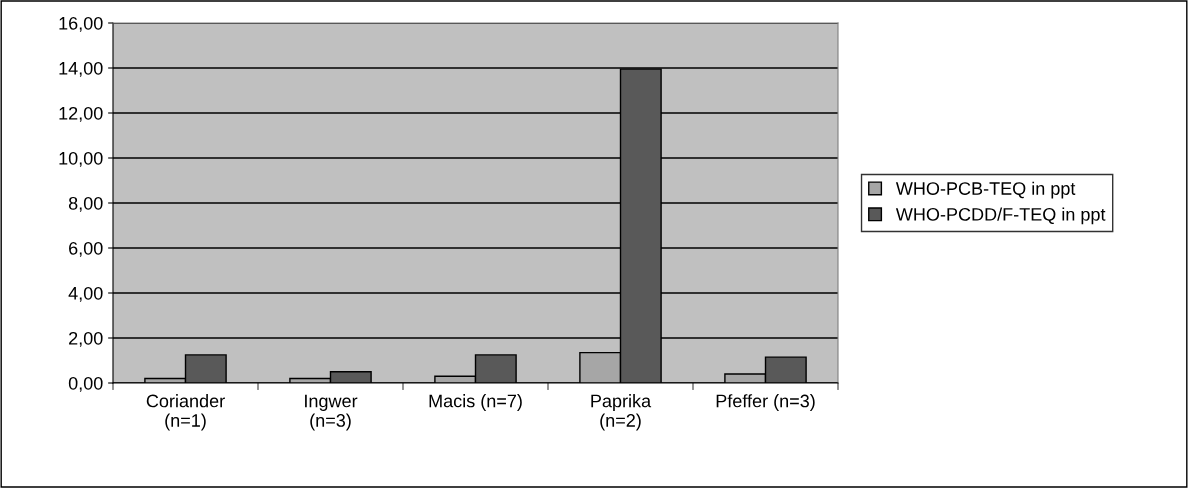 This screenshot has height=488, width=1188. Describe the element at coordinates (85, 294) in the screenshot. I see `y-tick-label: 4,00` at that location.